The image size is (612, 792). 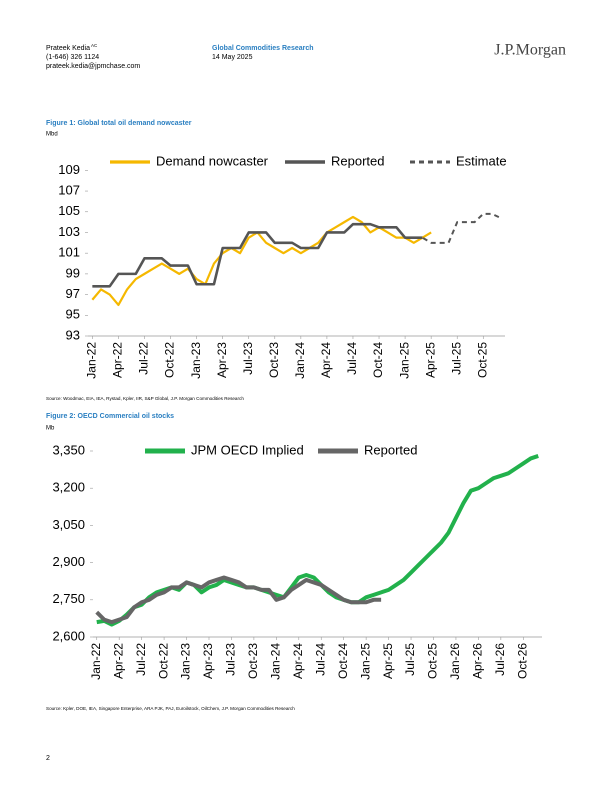 What do you see at coordinates (68, 635) in the screenshot?
I see `y-tick-label: 2,600` at bounding box center [68, 635].